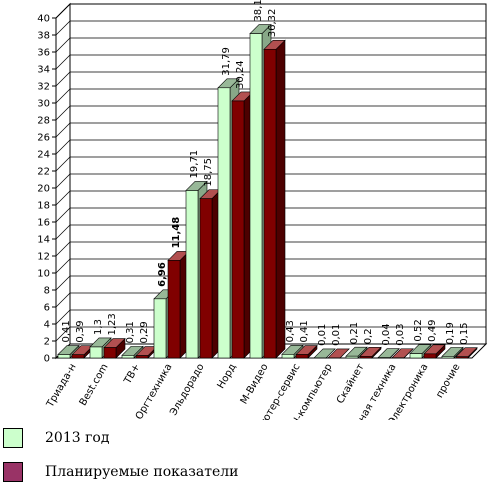  Describe the element at coordinates (13, 438) in the screenshot. I see `legend-swatch-2013` at that location.